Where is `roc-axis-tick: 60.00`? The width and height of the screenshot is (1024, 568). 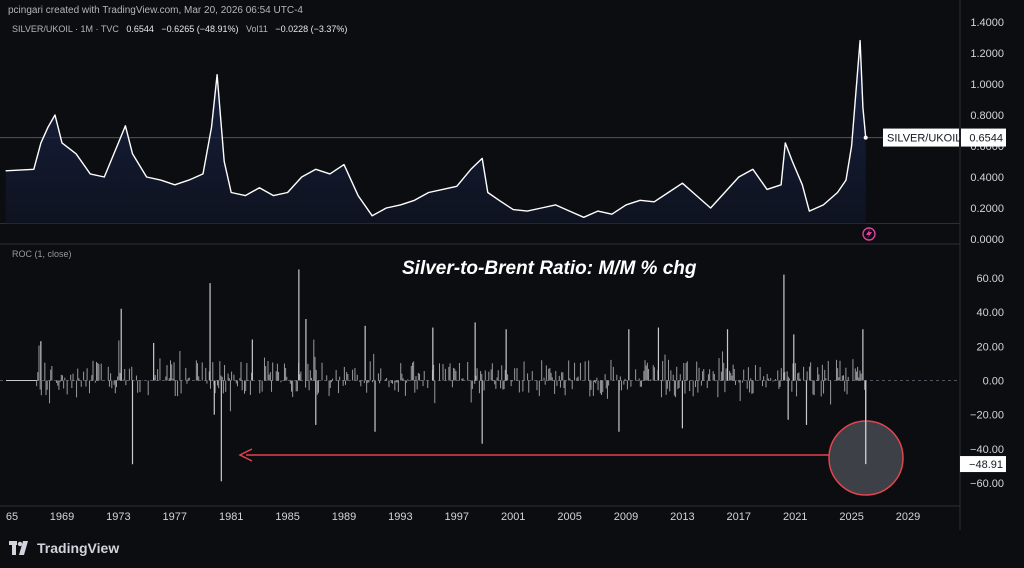
roc-axis-tick: 60.00 is located at coordinates (990, 279).